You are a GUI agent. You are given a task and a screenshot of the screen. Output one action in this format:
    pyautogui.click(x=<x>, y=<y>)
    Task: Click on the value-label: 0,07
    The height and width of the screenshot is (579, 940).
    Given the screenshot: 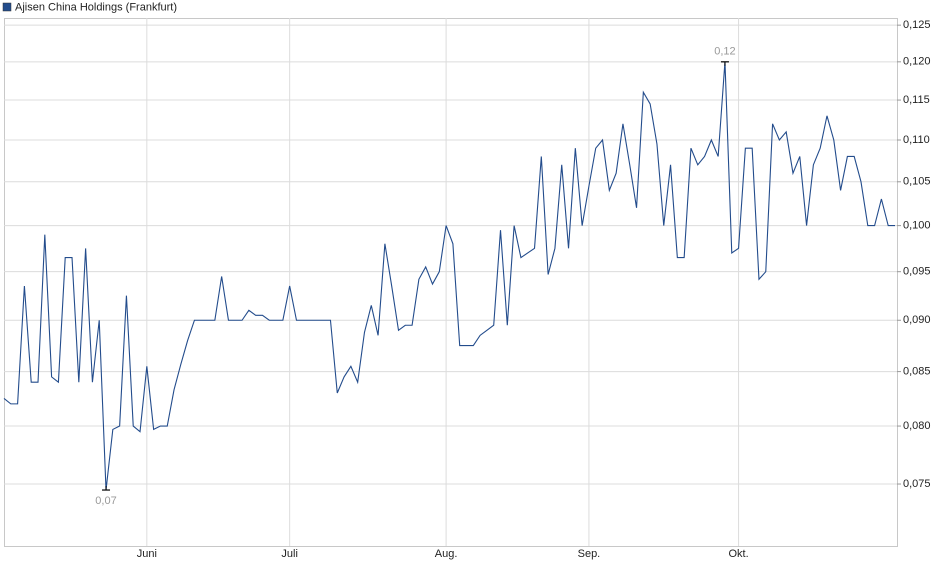 What is the action you would take?
    pyautogui.click(x=105, y=501)
    